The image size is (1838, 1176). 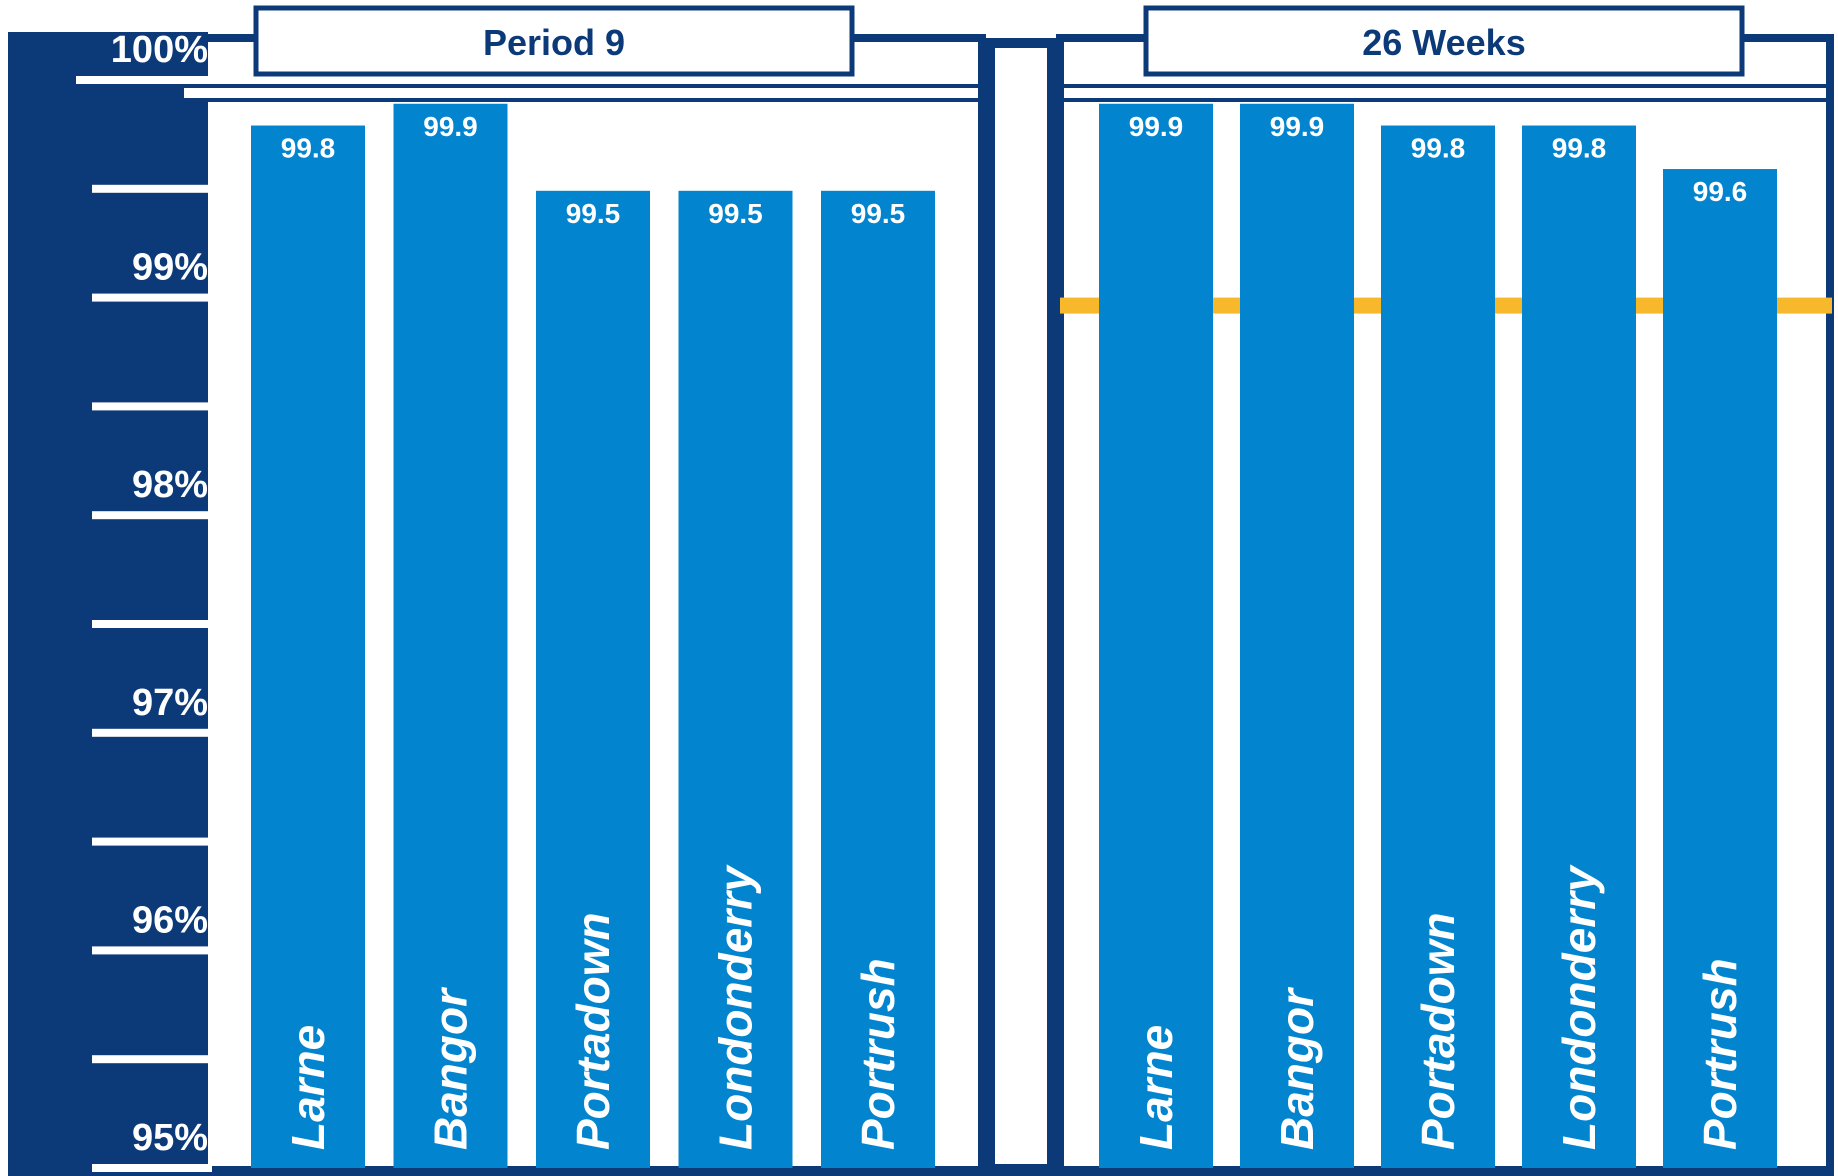 I want to click on panel-gap-inner, so click(x=1021, y=606).